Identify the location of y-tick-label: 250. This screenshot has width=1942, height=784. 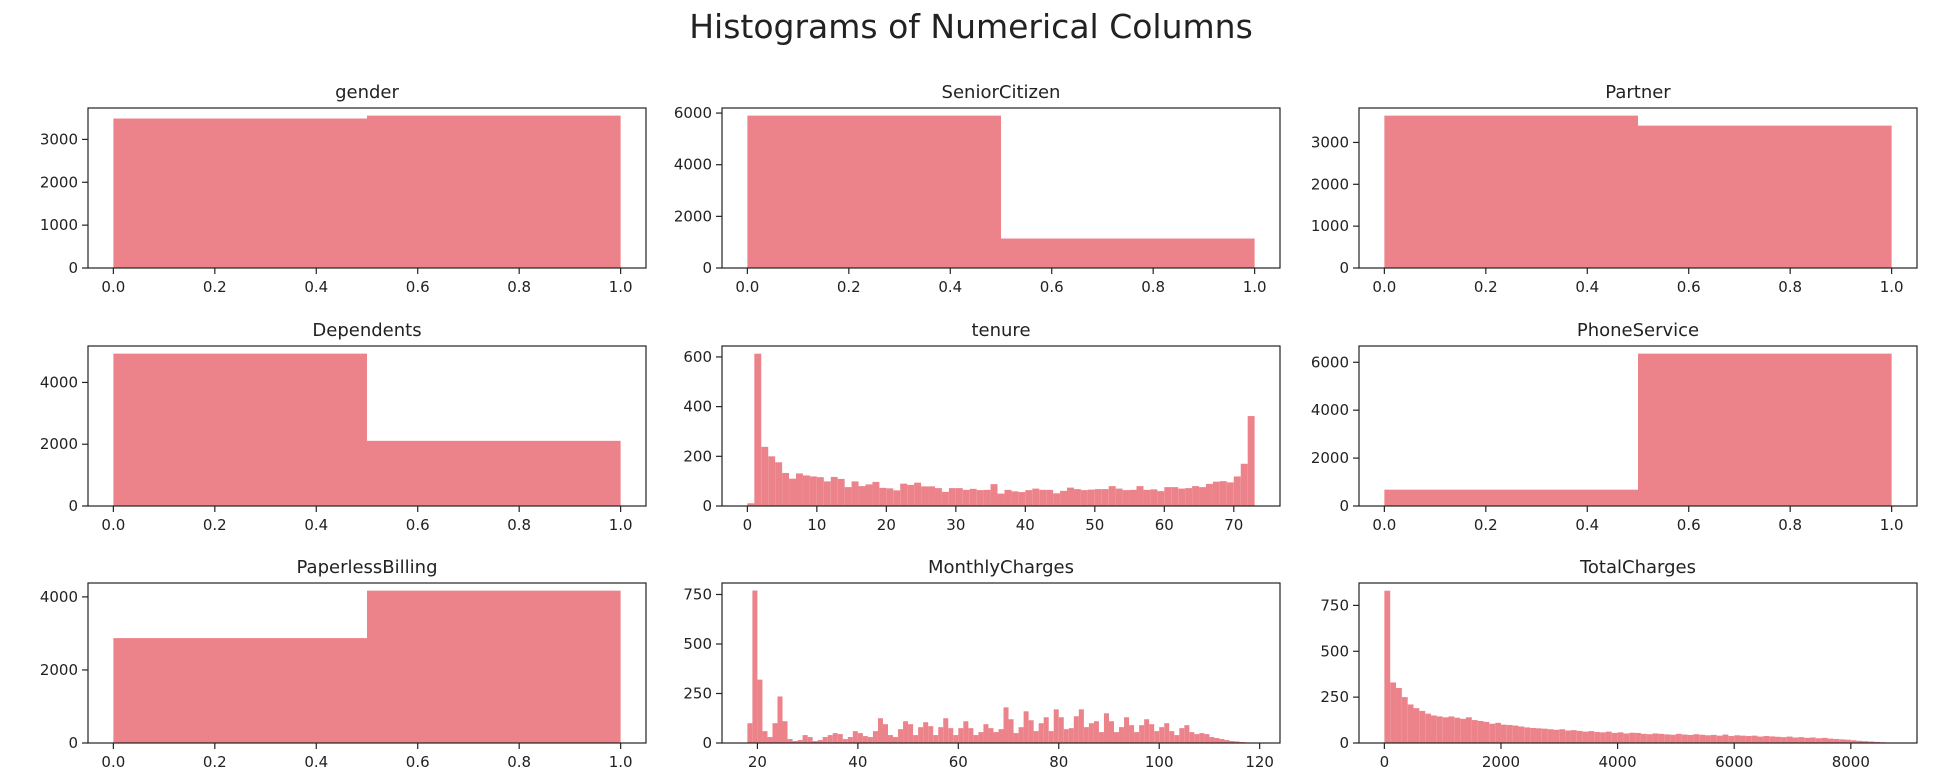
(1334, 697).